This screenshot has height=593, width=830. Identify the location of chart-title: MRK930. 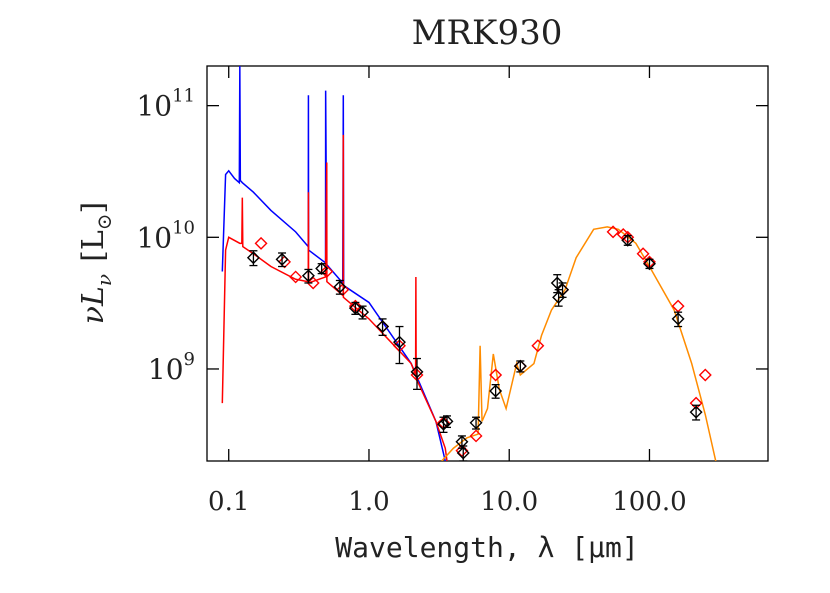
(487, 33).